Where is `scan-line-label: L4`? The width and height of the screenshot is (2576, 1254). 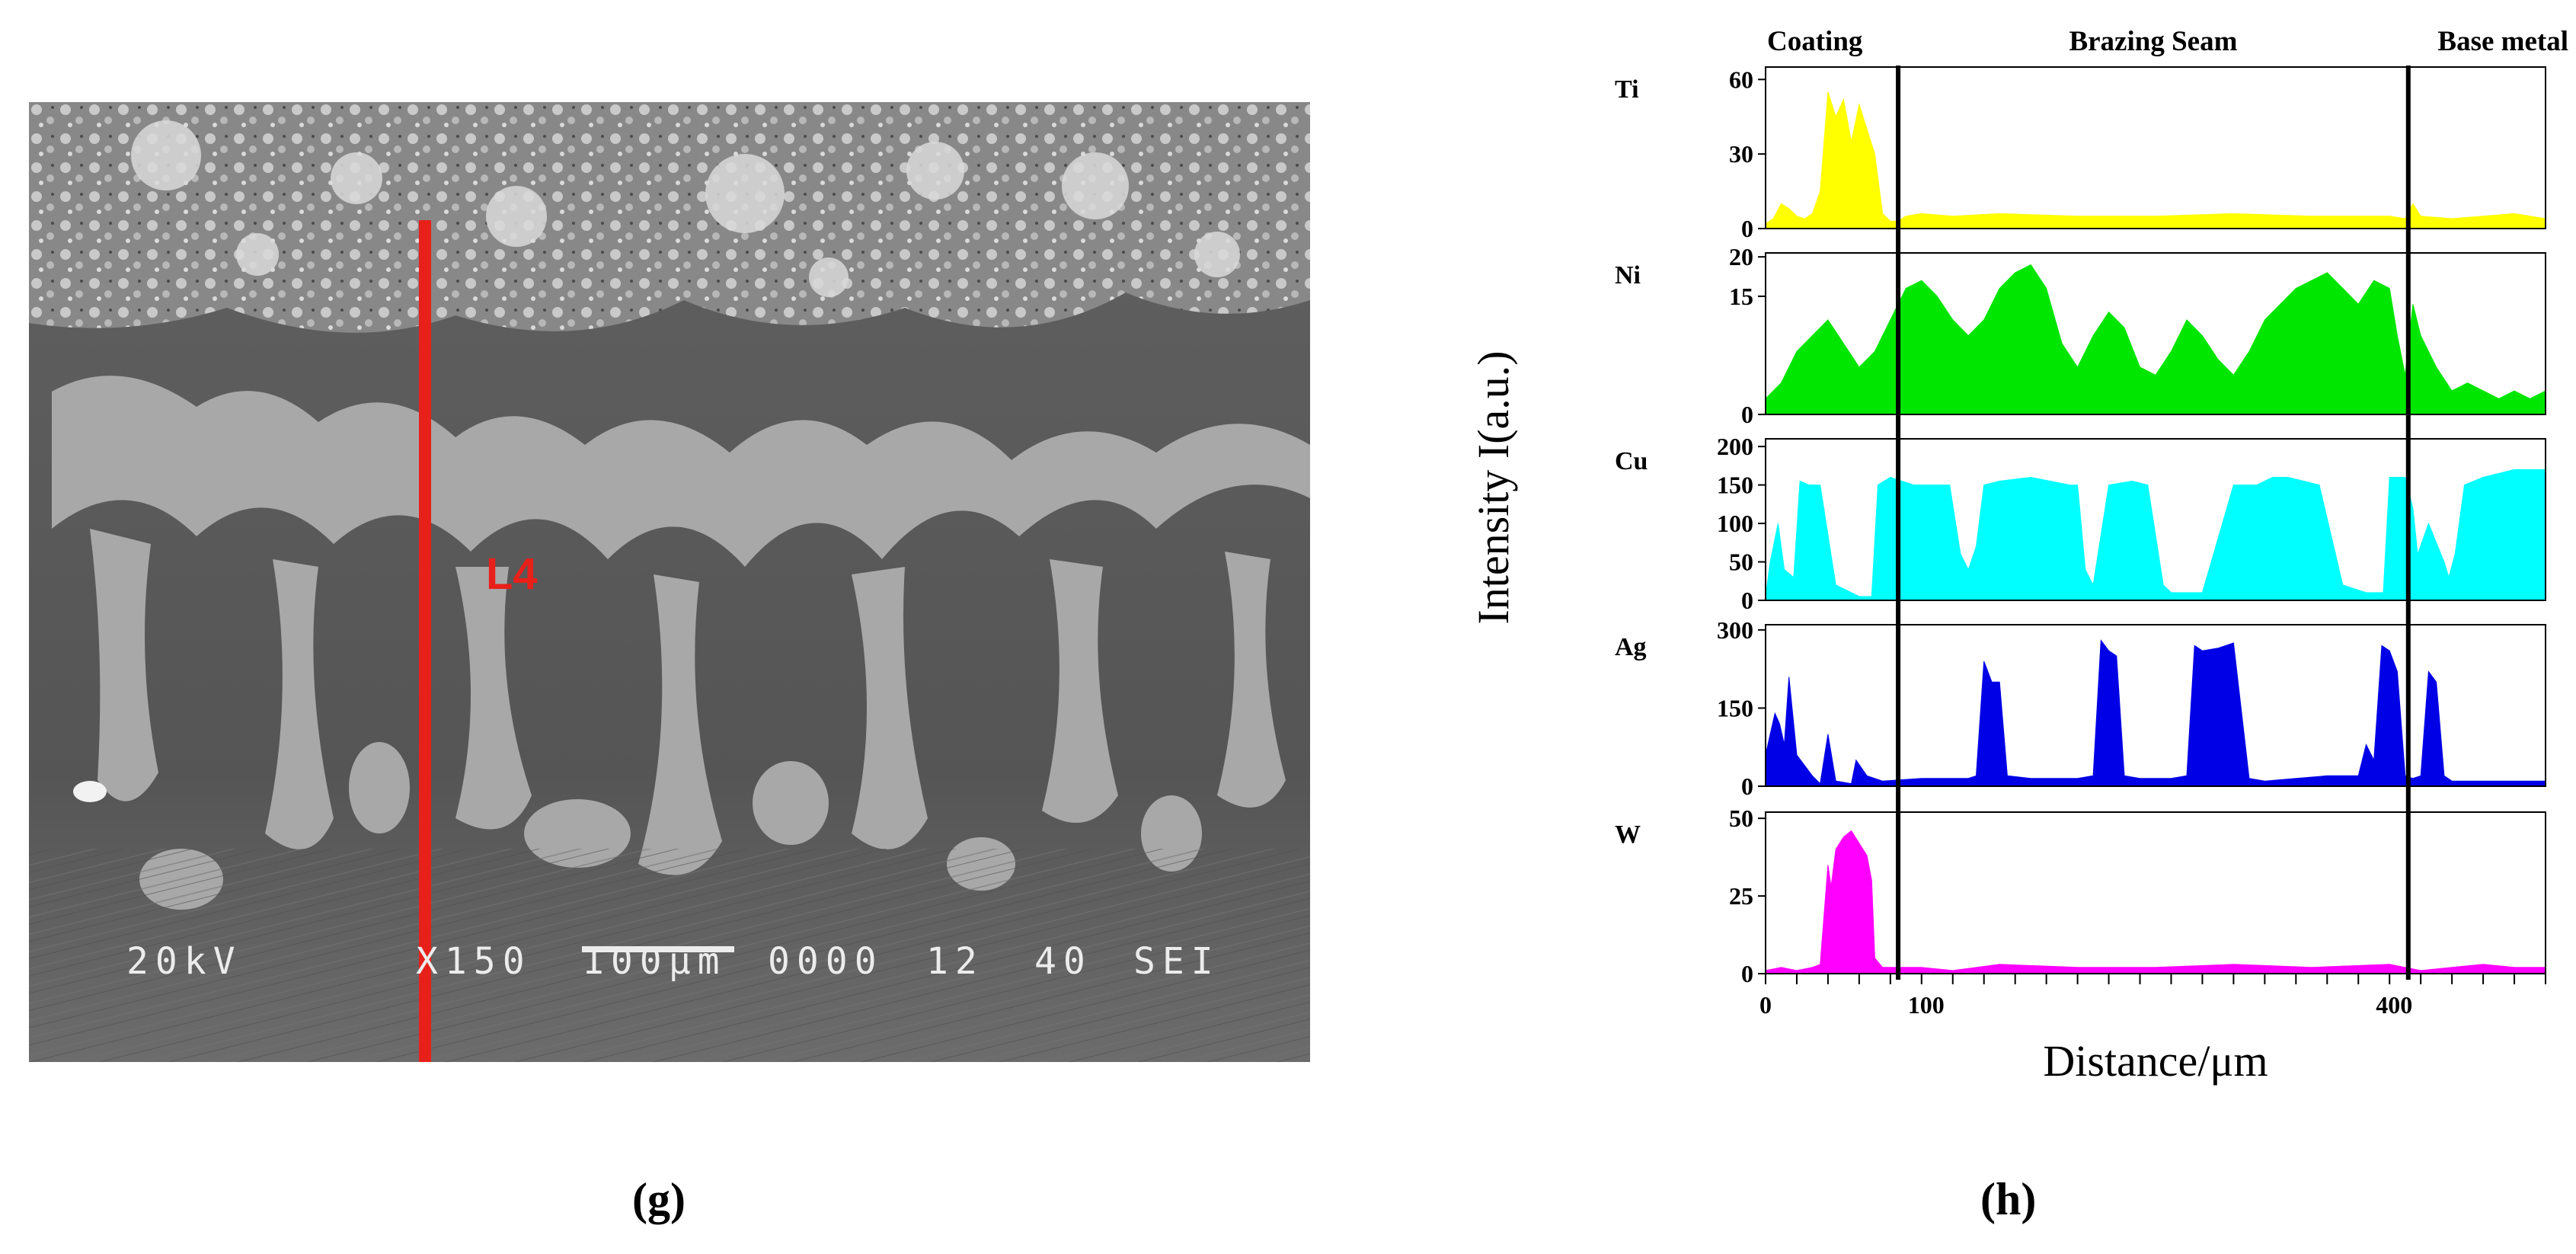 scan-line-label: L4 is located at coordinates (512, 574).